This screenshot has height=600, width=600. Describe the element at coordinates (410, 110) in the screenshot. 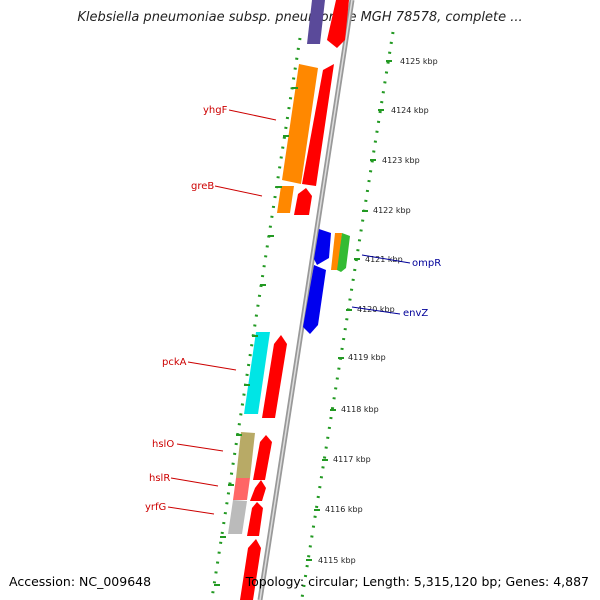

I see `scale-label: 4124 kbp` at that location.